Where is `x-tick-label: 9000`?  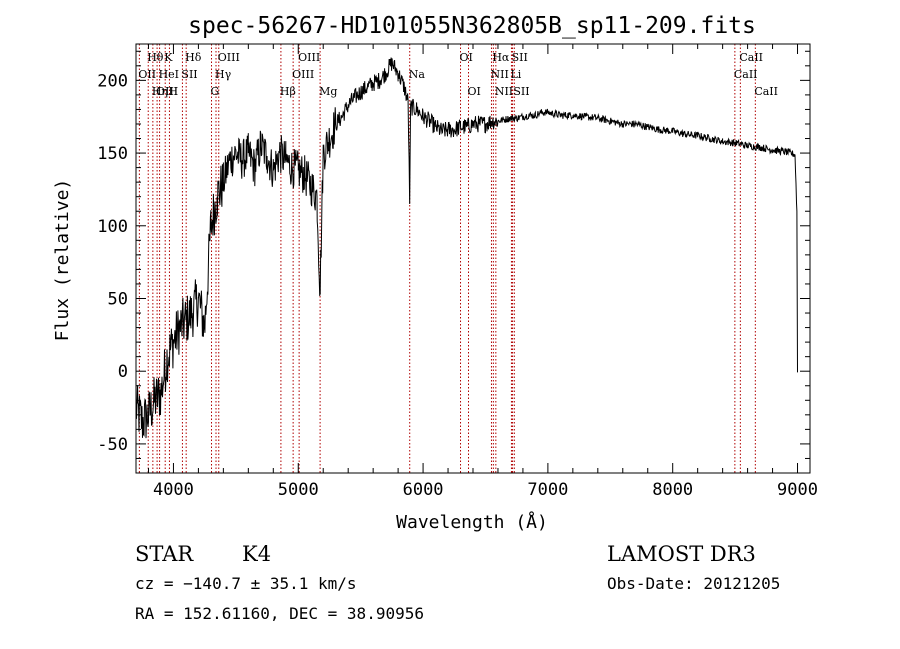 x-tick-label: 9000 is located at coordinates (797, 490).